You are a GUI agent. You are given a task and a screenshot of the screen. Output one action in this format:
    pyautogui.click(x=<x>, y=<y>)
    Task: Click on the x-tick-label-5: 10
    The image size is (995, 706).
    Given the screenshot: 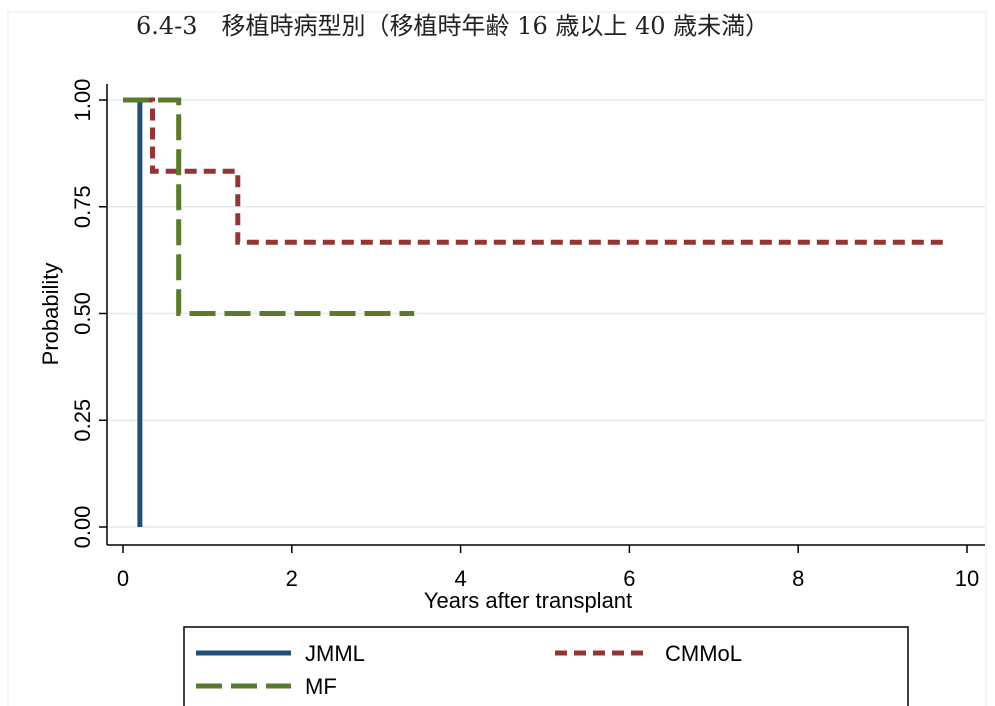 What is the action you would take?
    pyautogui.click(x=967, y=578)
    